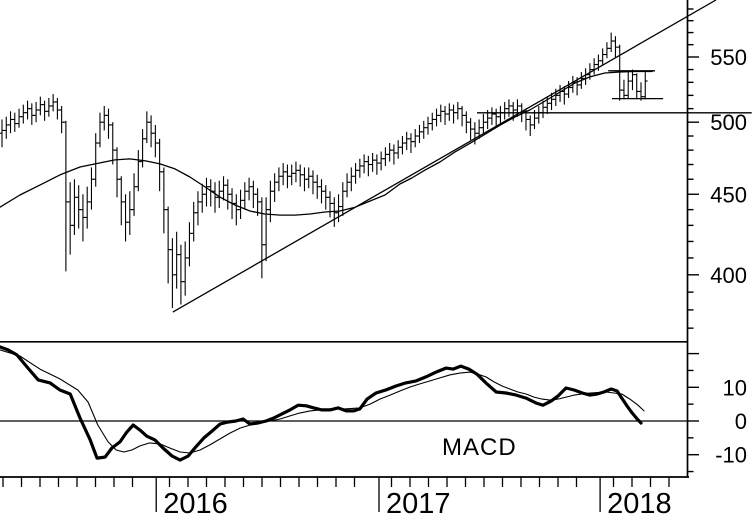 This screenshot has width=752, height=518. I want to click on price-axis-label: 450, so click(728, 194).